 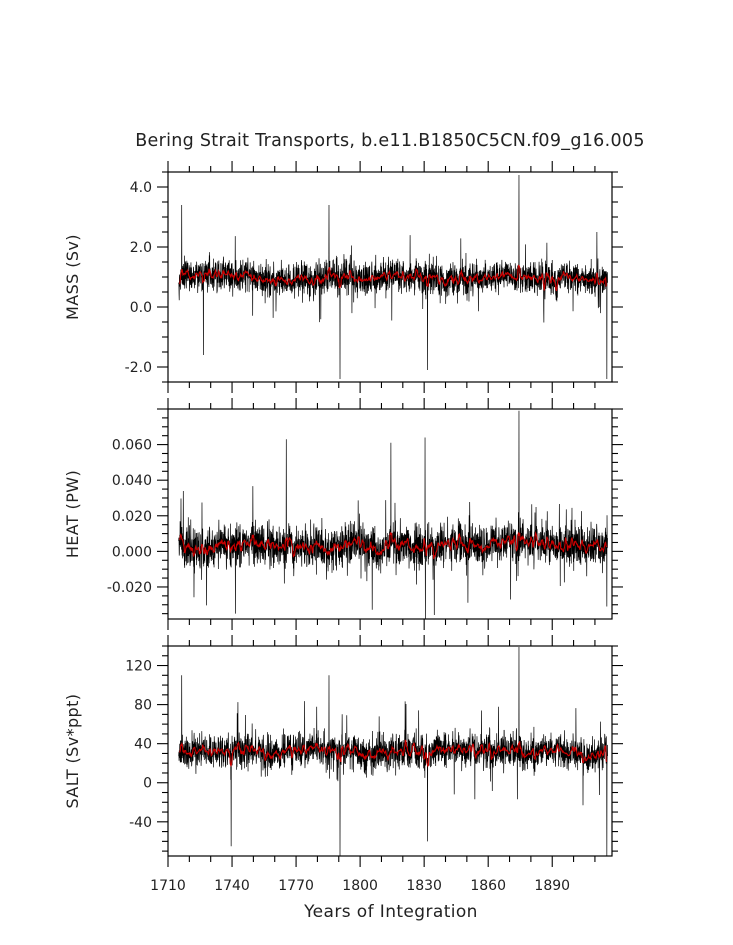 I want to click on xtick-label: 1830, so click(x=424, y=886).